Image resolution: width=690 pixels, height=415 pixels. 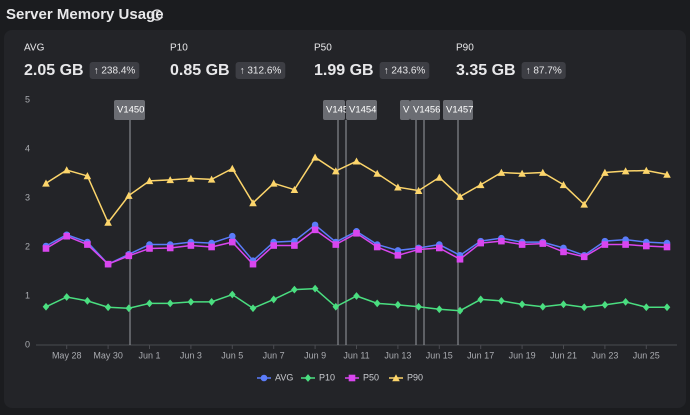 What do you see at coordinates (480, 355) in the screenshot?
I see `x-tick-label: Jun 17` at bounding box center [480, 355].